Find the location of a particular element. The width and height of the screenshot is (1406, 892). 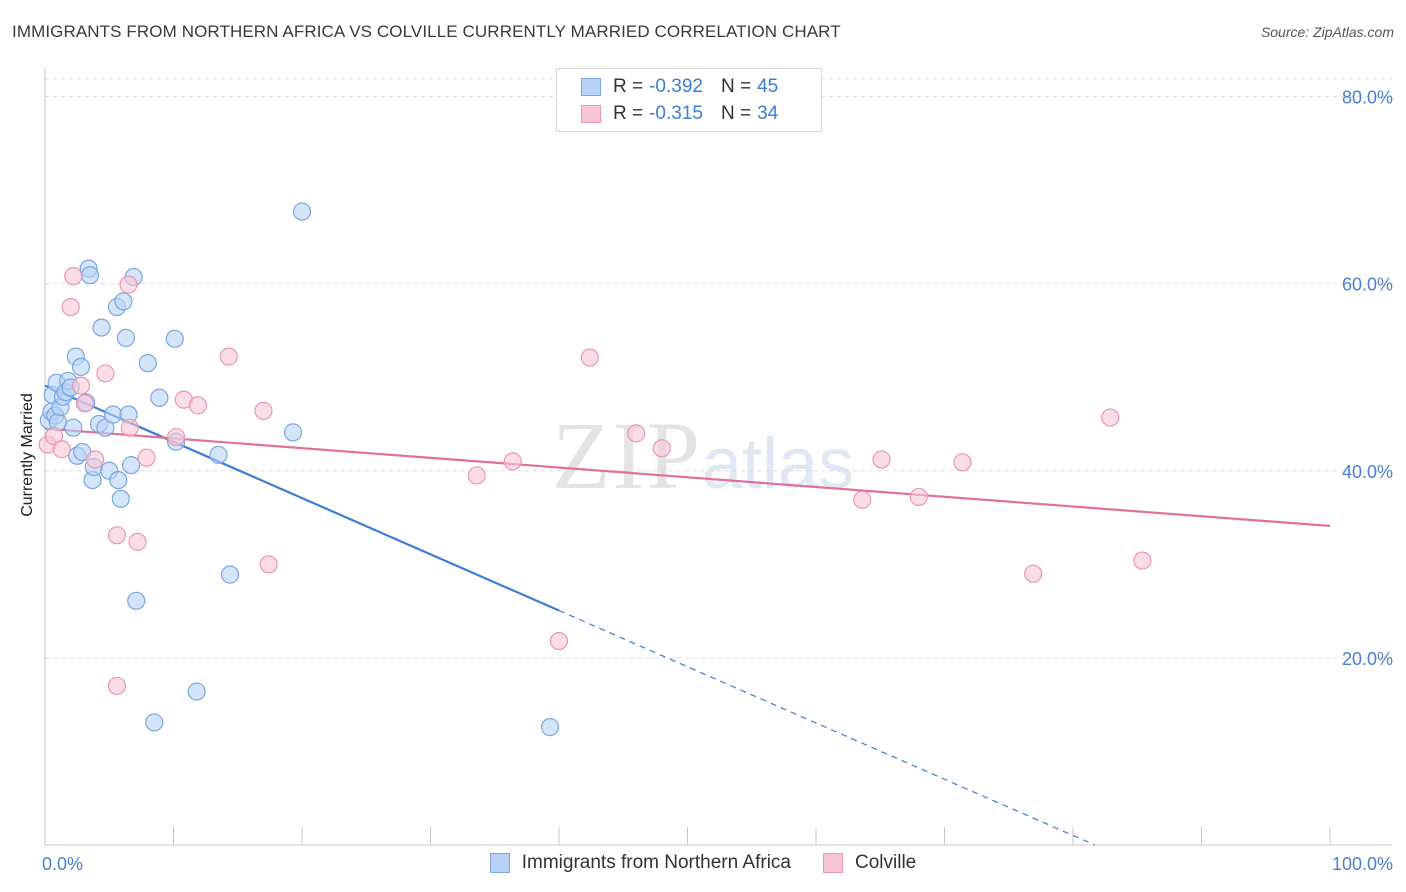

legend-item-colville: Colville is located at coordinates (869, 863).